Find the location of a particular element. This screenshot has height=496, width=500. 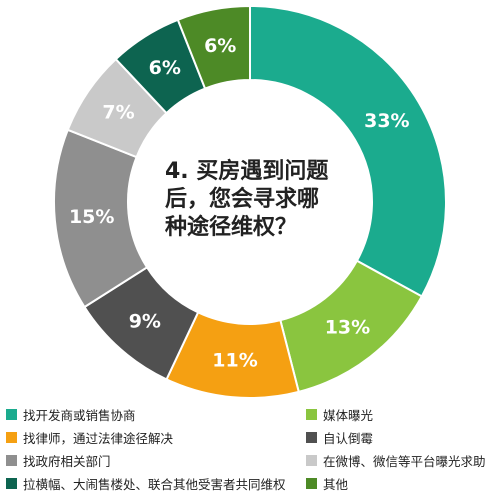

slice-value-label-3: 9% is located at coordinates (145, 321).